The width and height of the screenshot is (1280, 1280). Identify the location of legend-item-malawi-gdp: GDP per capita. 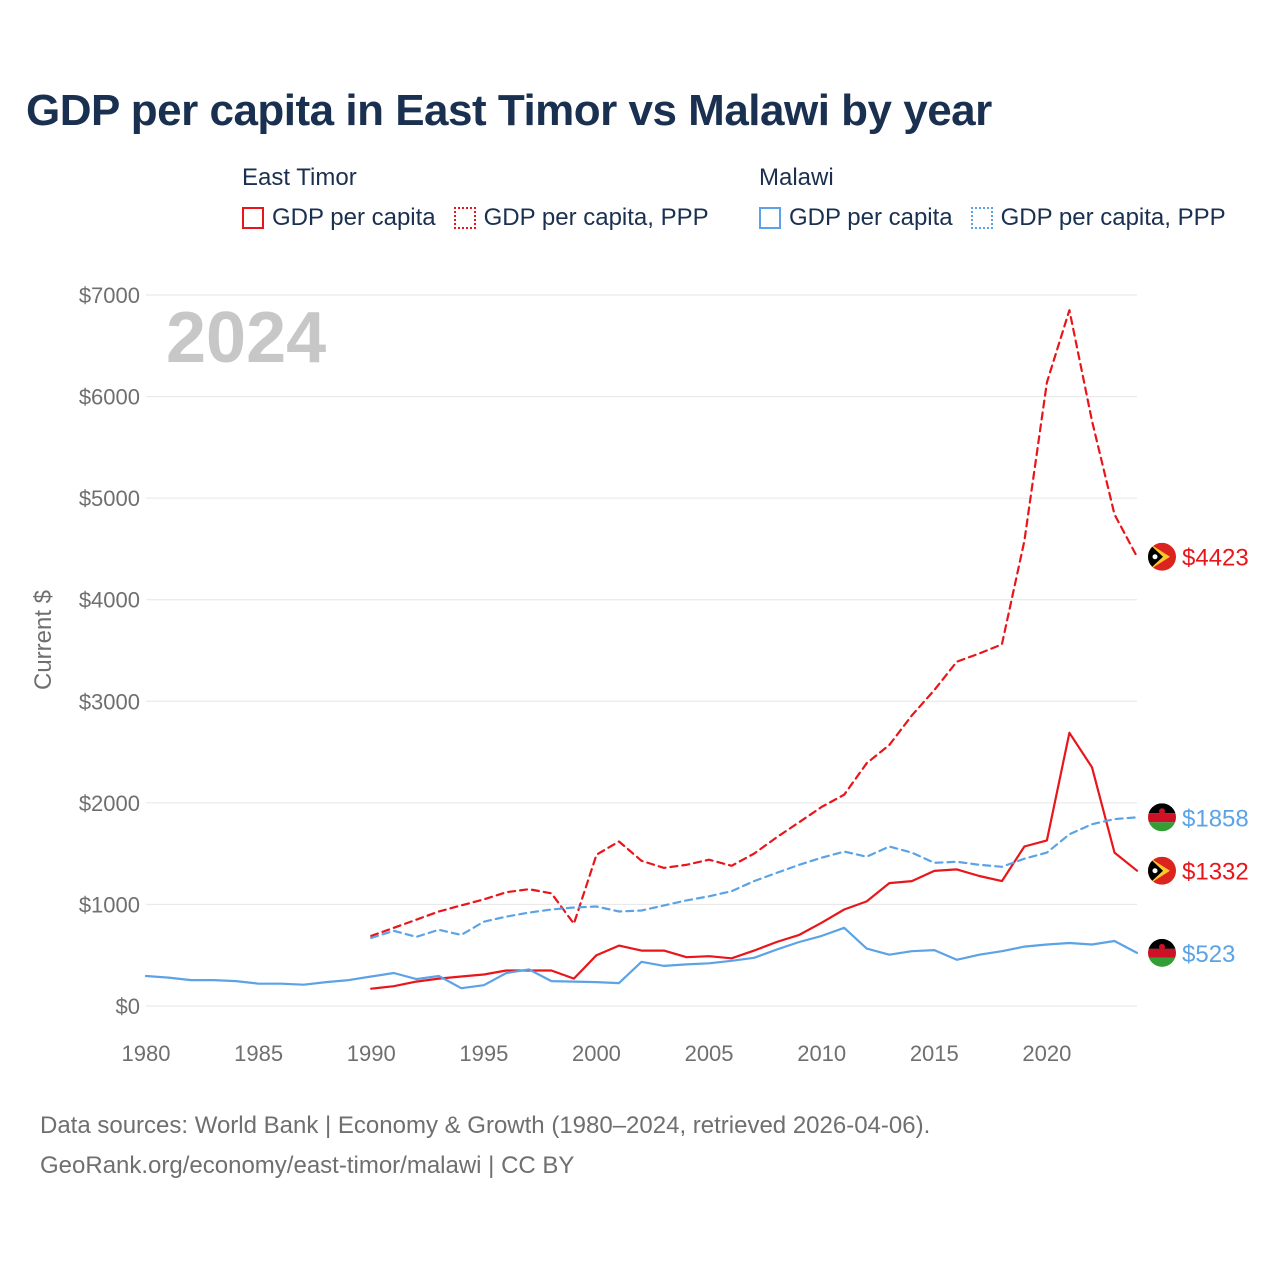
(856, 218).